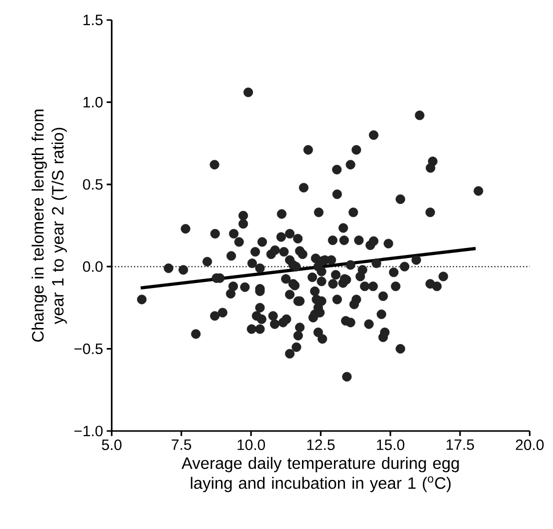 Image resolution: width=553 pixels, height=529 pixels. I want to click on x-tick-label: 12.5, so click(321, 445).